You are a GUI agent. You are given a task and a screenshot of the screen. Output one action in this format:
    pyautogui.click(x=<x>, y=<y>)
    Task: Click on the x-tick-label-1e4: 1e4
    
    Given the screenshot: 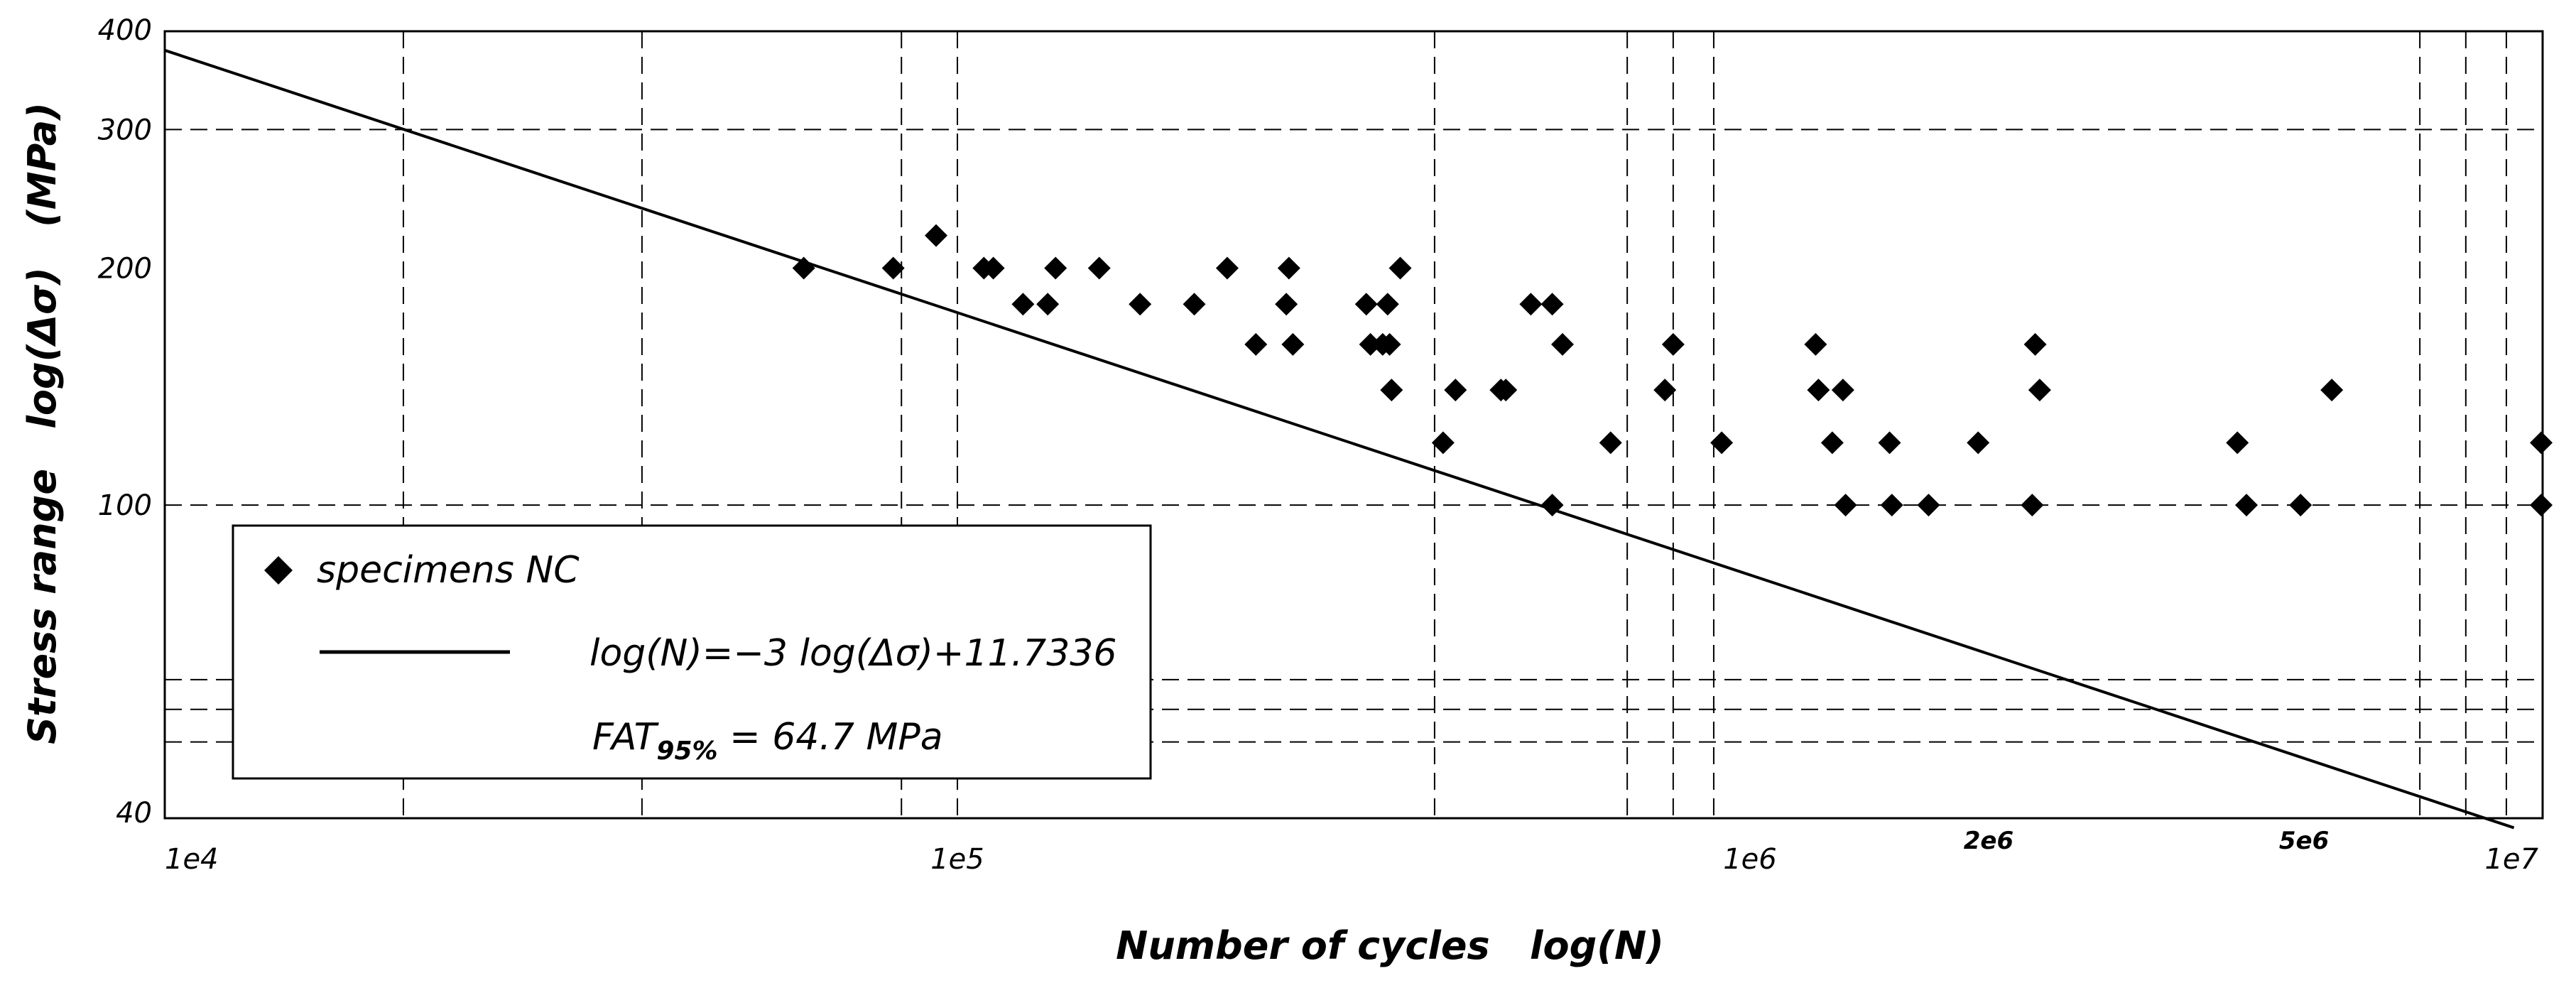 What is the action you would take?
    pyautogui.click(x=192, y=859)
    